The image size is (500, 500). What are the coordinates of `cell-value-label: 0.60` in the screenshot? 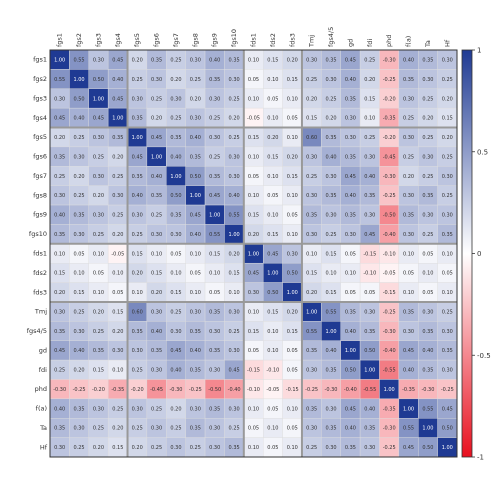 It's located at (137, 312).